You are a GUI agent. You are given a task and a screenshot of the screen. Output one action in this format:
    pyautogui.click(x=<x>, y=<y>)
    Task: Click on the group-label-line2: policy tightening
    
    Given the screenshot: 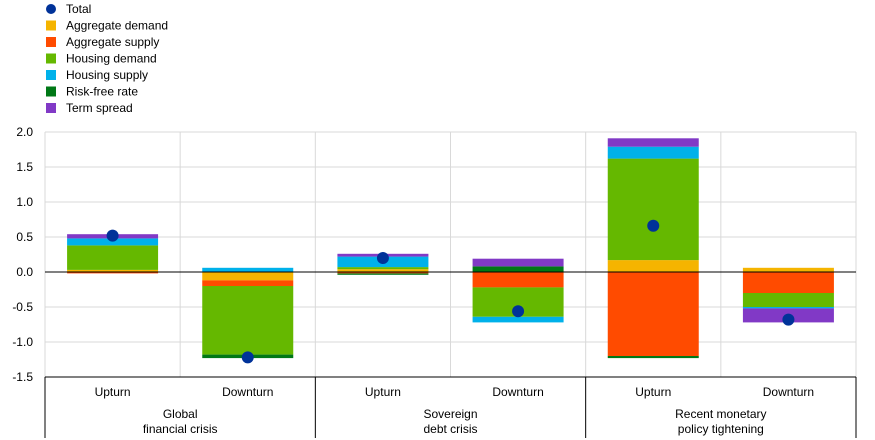 What is the action you would take?
    pyautogui.click(x=721, y=429)
    